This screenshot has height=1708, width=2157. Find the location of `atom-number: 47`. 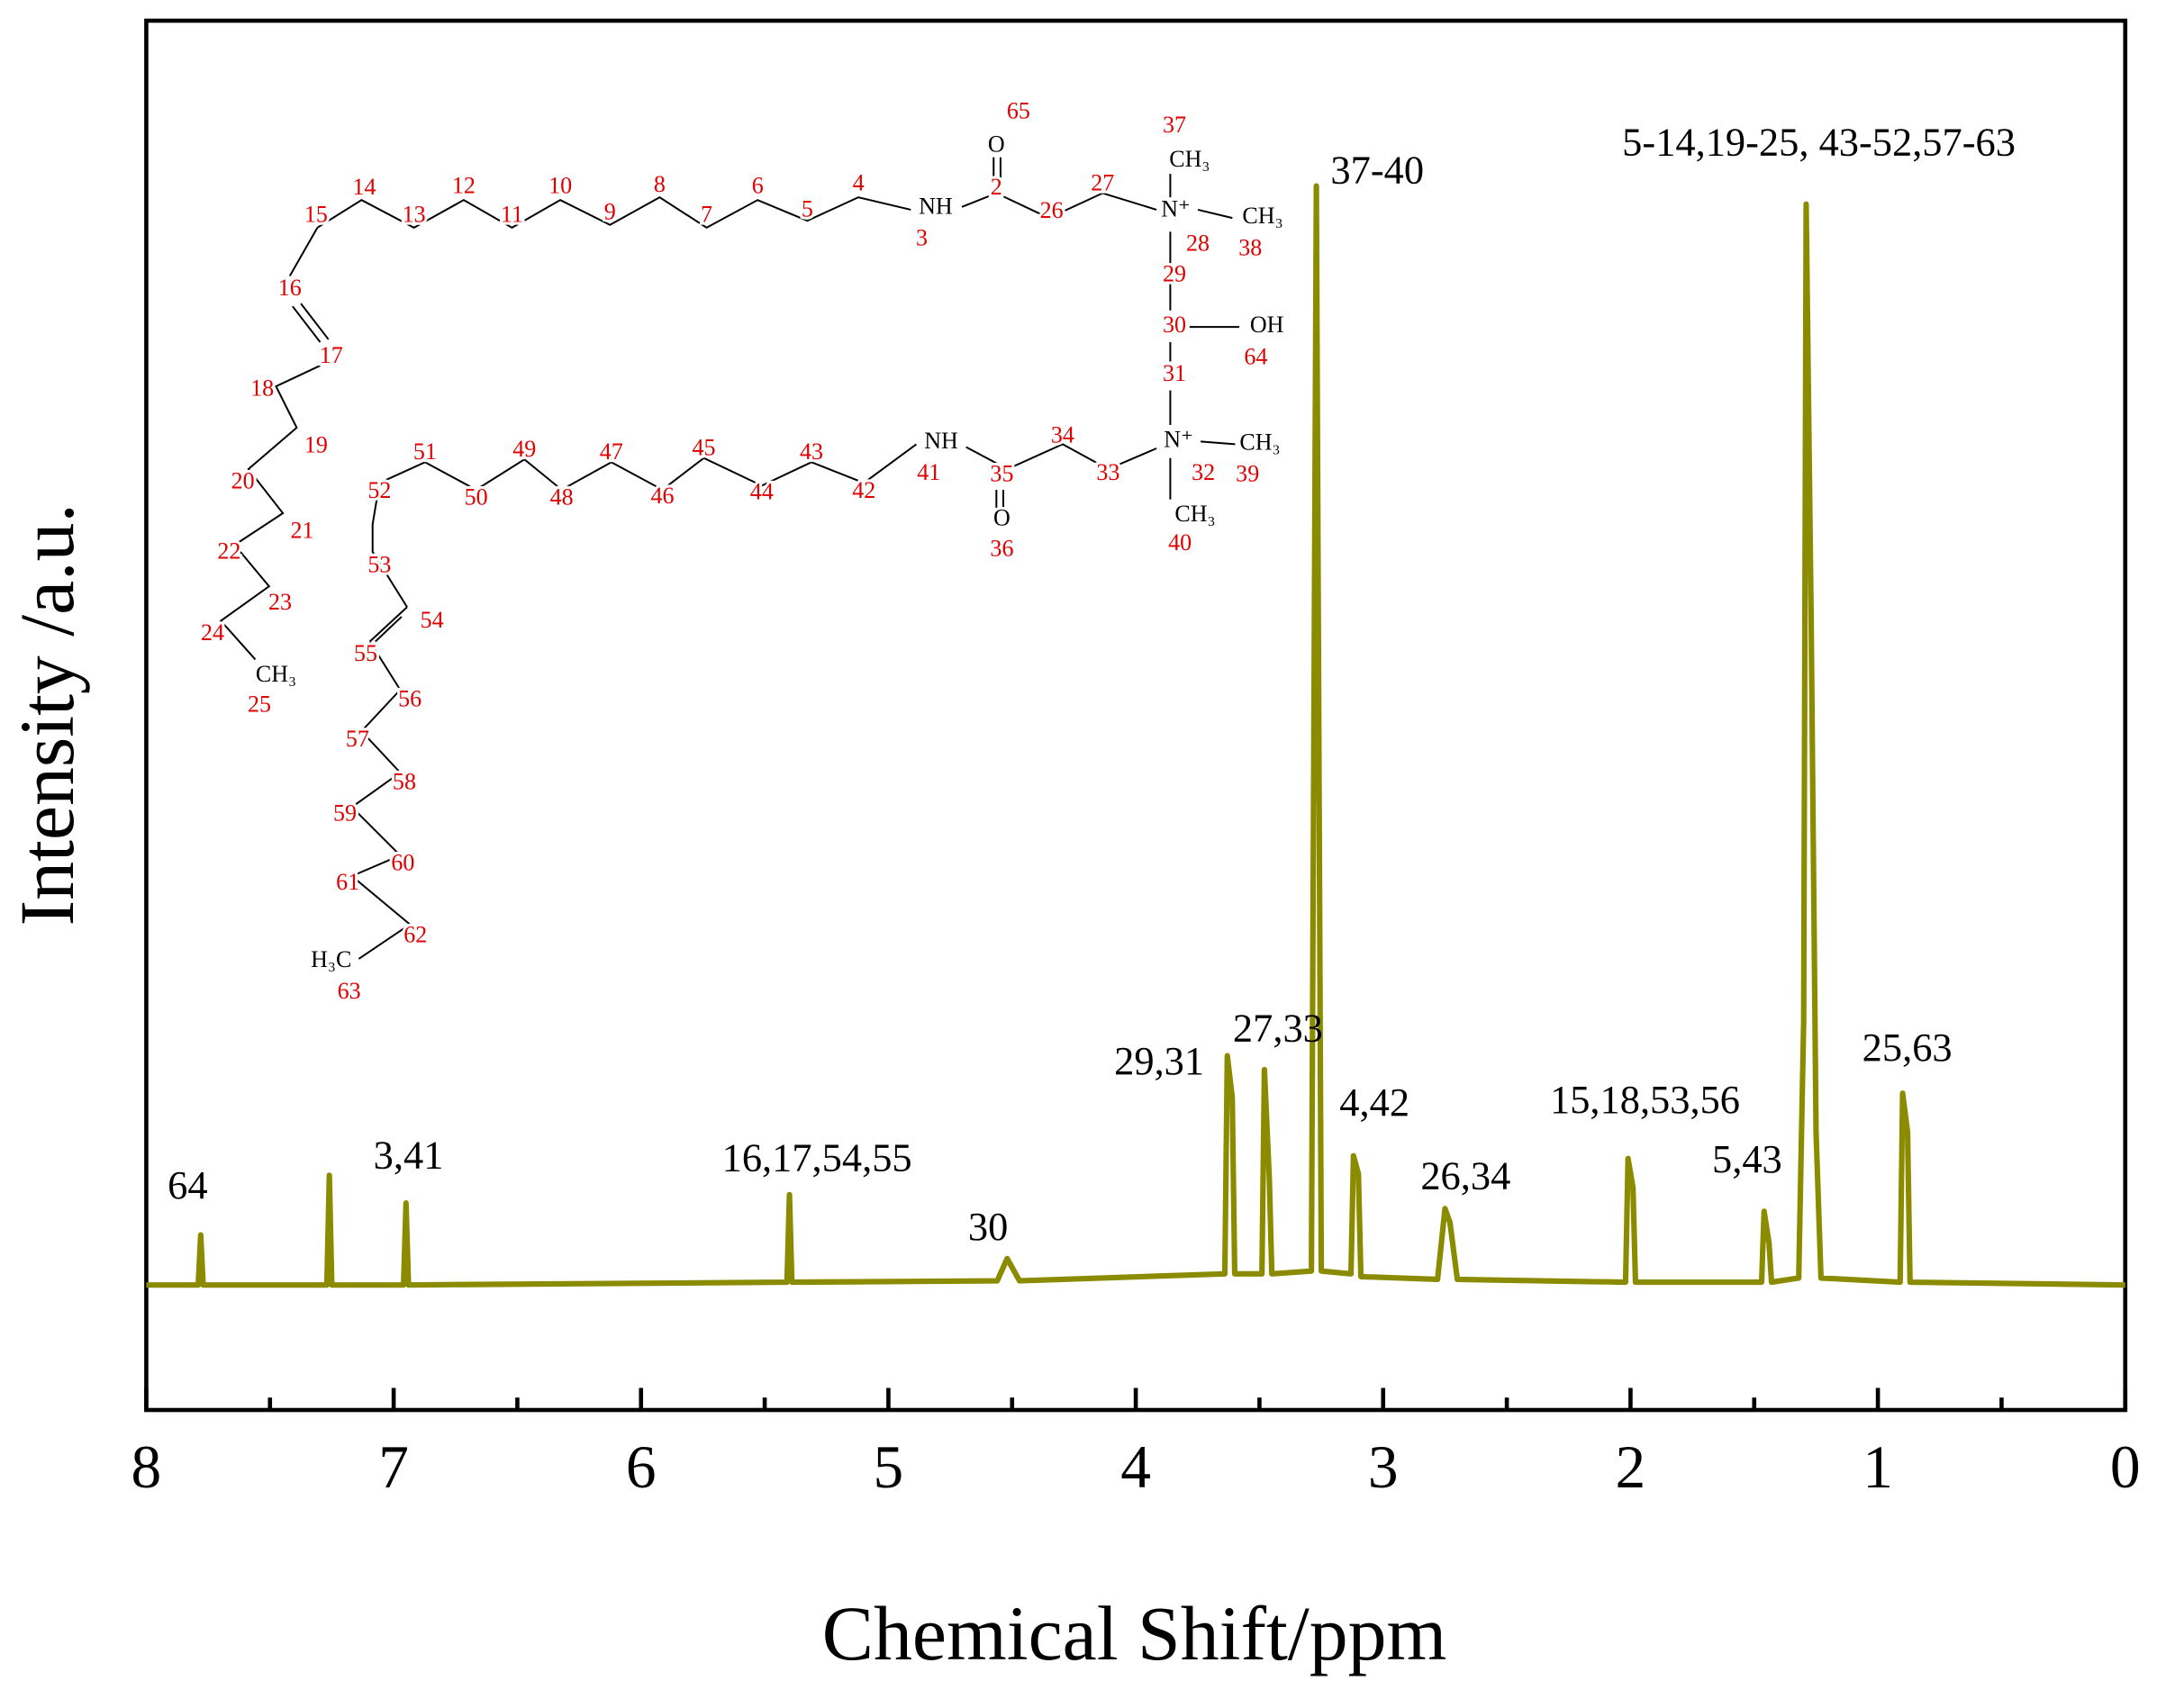

atom-number: 47 is located at coordinates (612, 451).